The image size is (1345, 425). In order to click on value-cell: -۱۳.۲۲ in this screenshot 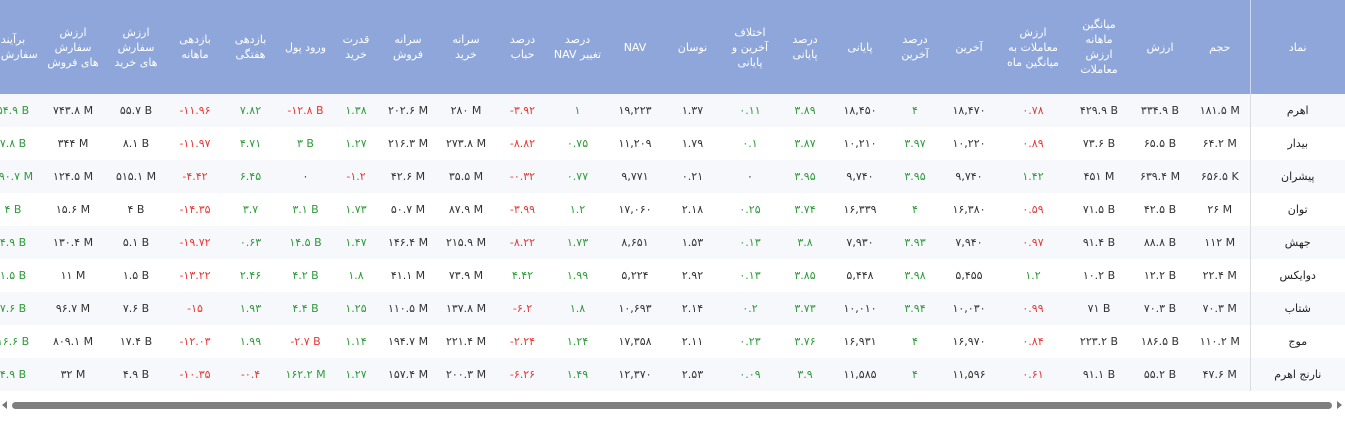, I will do `click(195, 275)`.